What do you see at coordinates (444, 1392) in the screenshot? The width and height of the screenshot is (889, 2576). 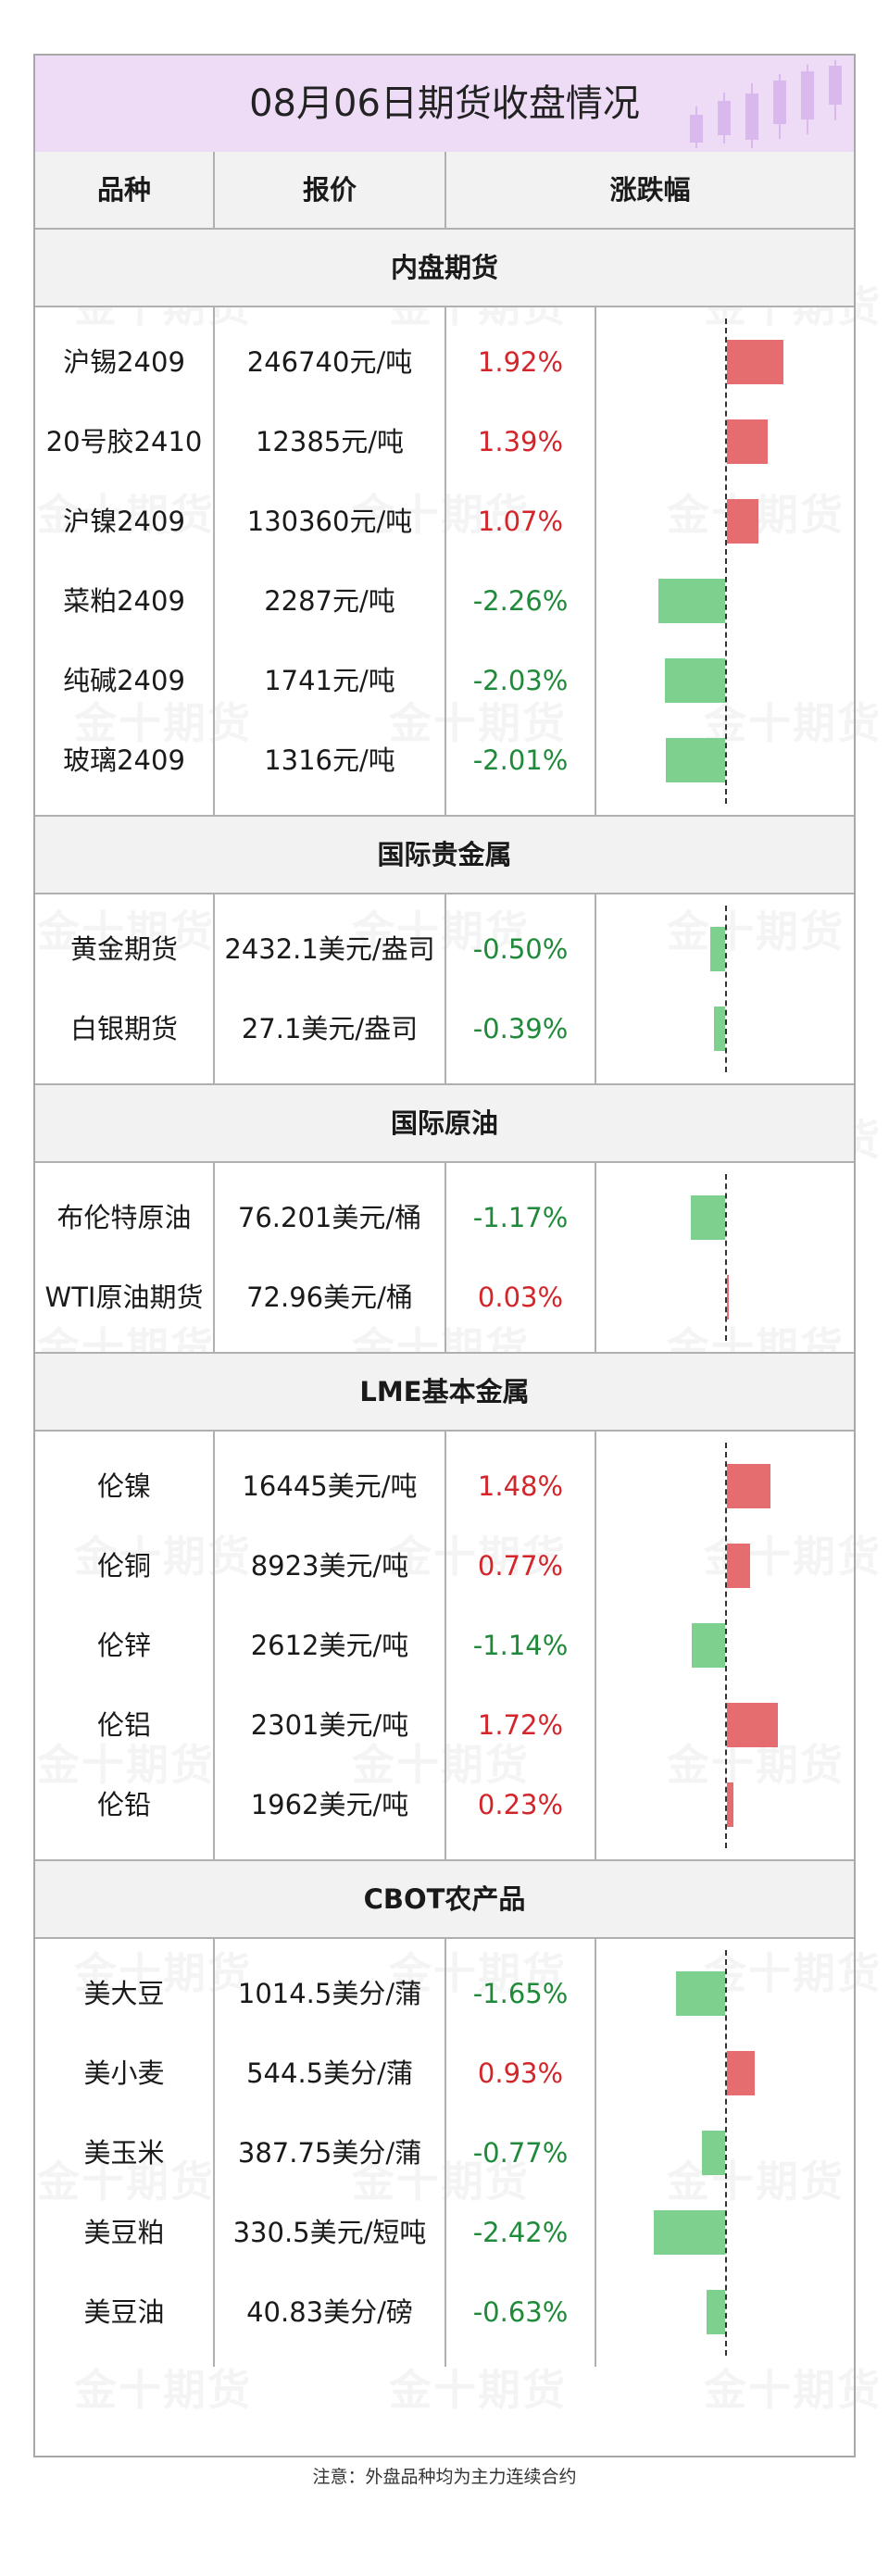 I see `section-header: LME基本金属` at bounding box center [444, 1392].